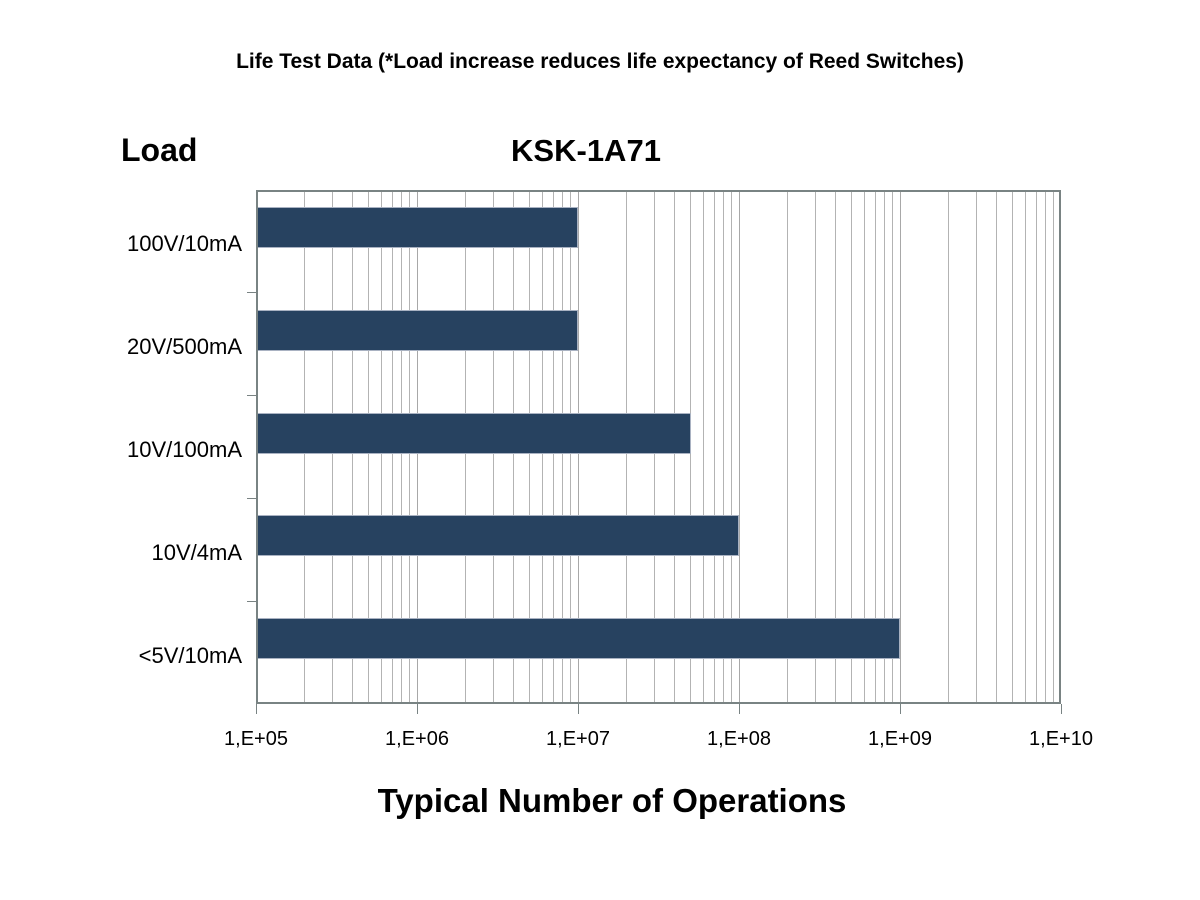 Image resolution: width=1200 pixels, height=900 pixels. What do you see at coordinates (184, 347) in the screenshot?
I see `category-label: 20V/500mA` at bounding box center [184, 347].